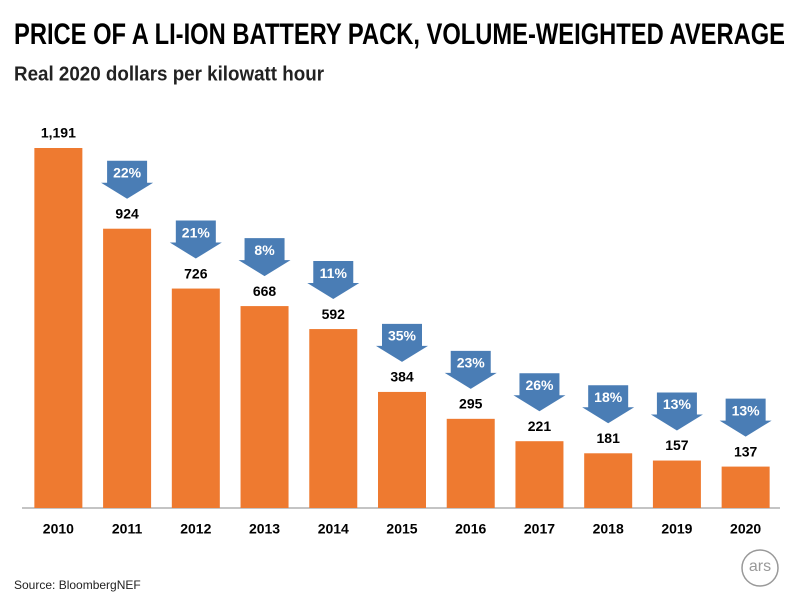  Describe the element at coordinates (401, 529) in the screenshot. I see `x-tick-label: 2015` at that location.